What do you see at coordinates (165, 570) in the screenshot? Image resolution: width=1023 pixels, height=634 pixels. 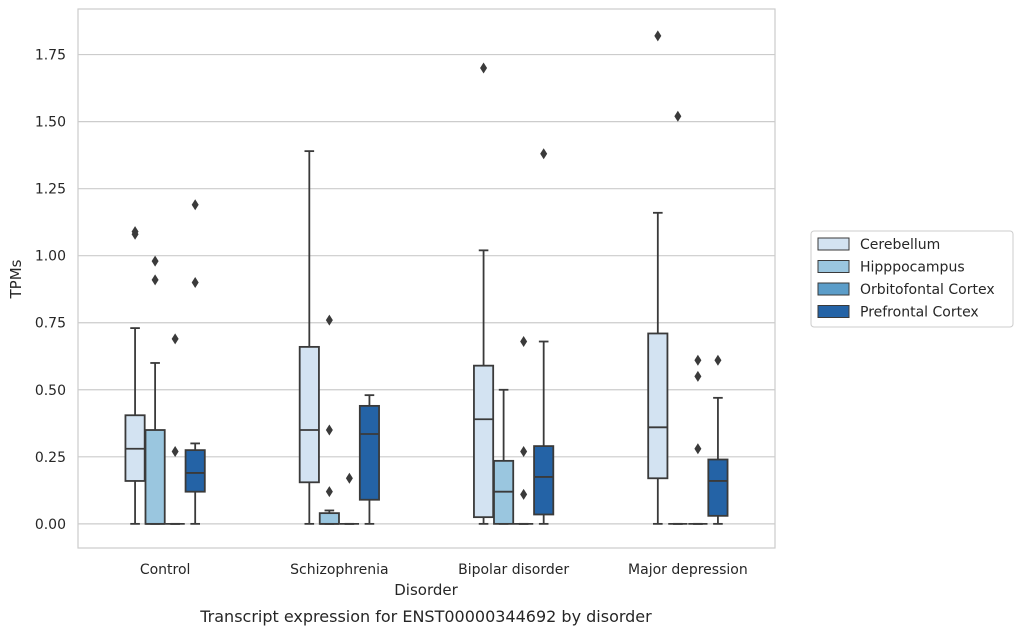 I see `x-tick-label: Control` at bounding box center [165, 570].